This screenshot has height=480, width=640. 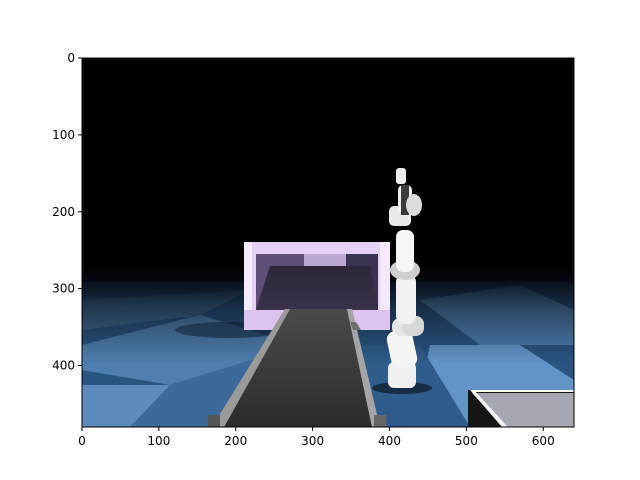 What do you see at coordinates (402, 281) in the screenshot?
I see `robot-arm` at bounding box center [402, 281].